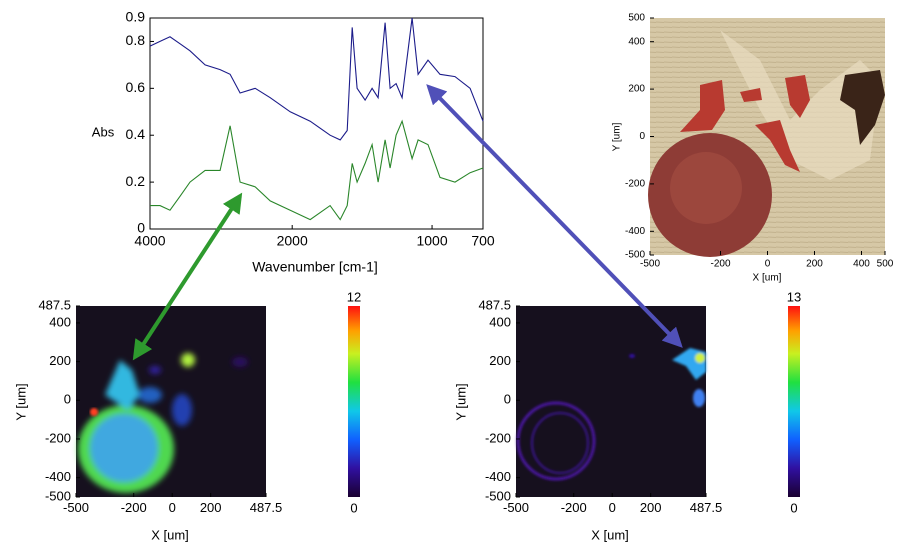 The width and height of the screenshot is (906, 553). I want to click on y-tick-label: 0.2, so click(136, 181).